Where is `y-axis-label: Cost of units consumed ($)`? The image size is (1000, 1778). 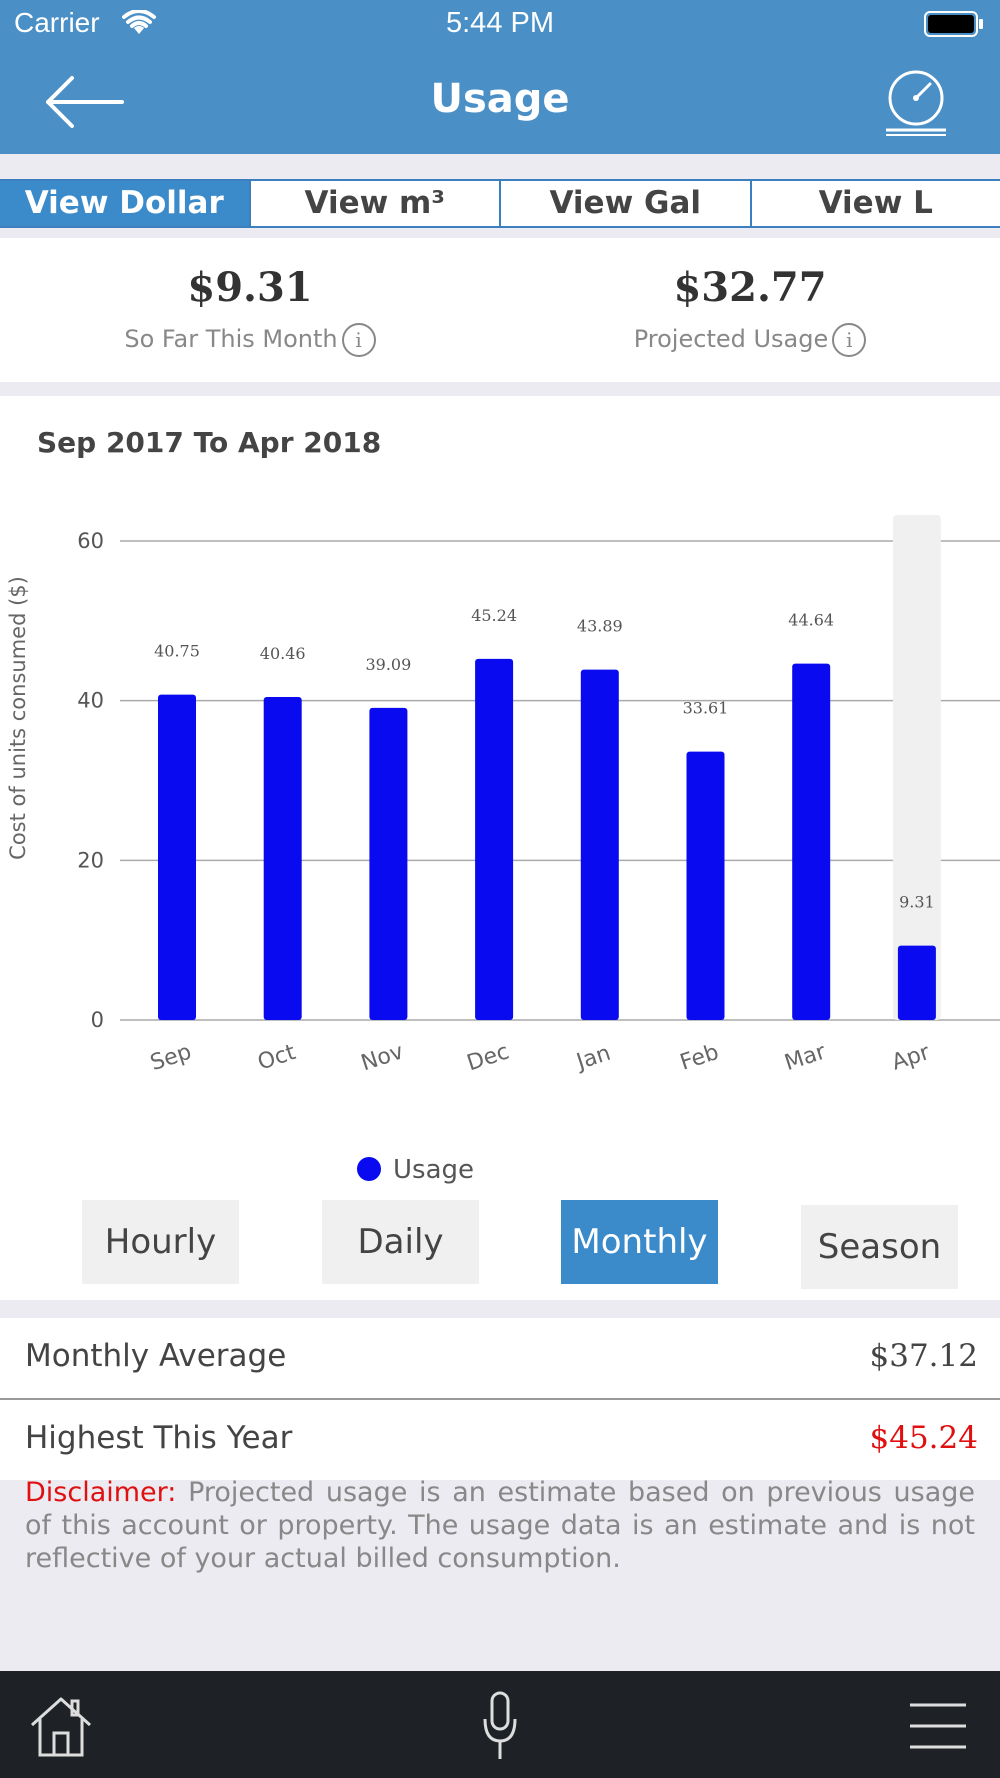 y-axis-label: Cost of units consumed ($) is located at coordinates (18, 718).